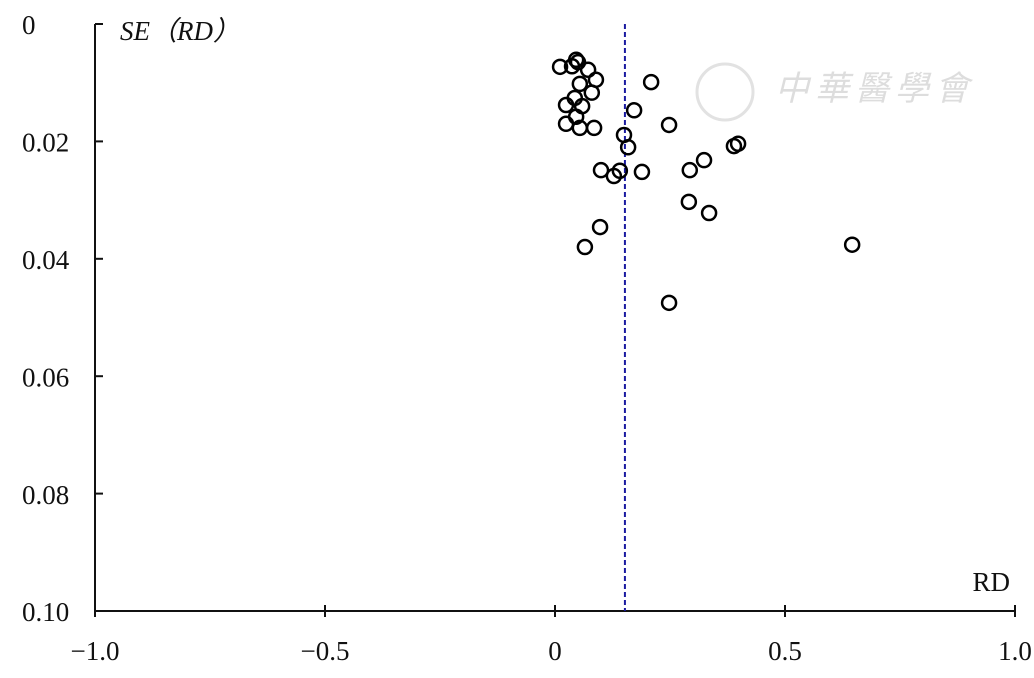  What do you see at coordinates (45, 377) in the screenshot?
I see `y-tick-label: 0.06` at bounding box center [45, 377].